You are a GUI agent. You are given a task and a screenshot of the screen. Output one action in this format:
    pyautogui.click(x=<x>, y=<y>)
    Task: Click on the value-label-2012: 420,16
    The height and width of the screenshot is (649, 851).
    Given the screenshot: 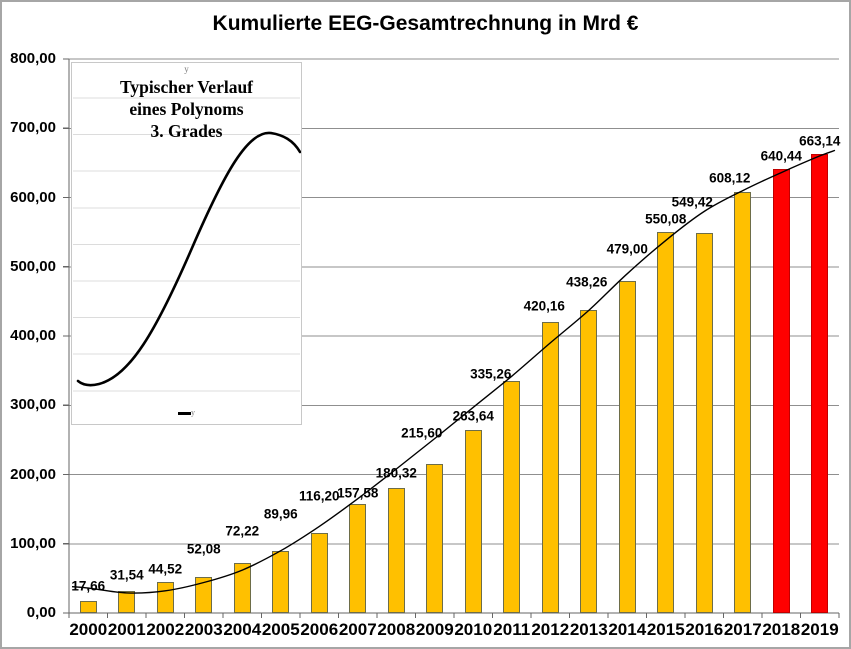 What is the action you would take?
    pyautogui.click(x=544, y=306)
    